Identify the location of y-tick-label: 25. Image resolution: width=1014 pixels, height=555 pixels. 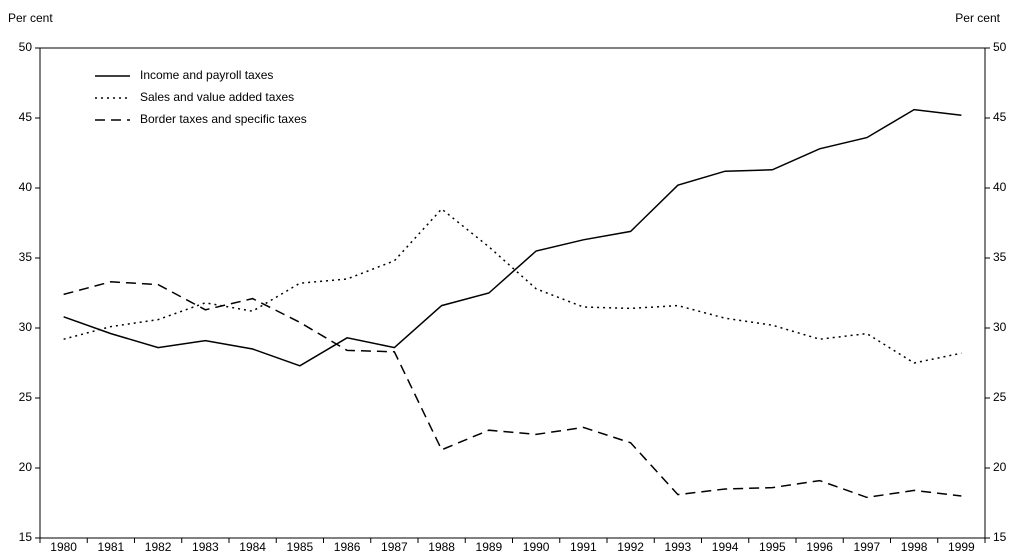
(26, 397).